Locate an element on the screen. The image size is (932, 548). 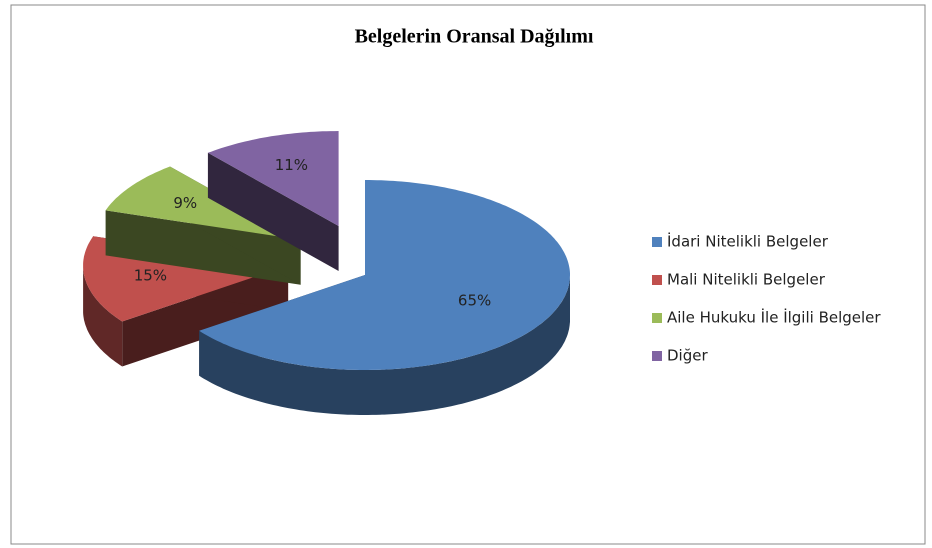
chart-title: Belgelerin Oransal Dağılımı is located at coordinates (474, 37).